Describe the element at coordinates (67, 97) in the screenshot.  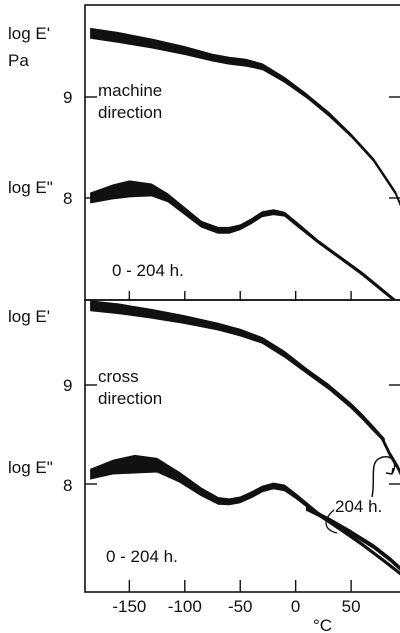
I see `ytick-label-9-top: 9` at that location.